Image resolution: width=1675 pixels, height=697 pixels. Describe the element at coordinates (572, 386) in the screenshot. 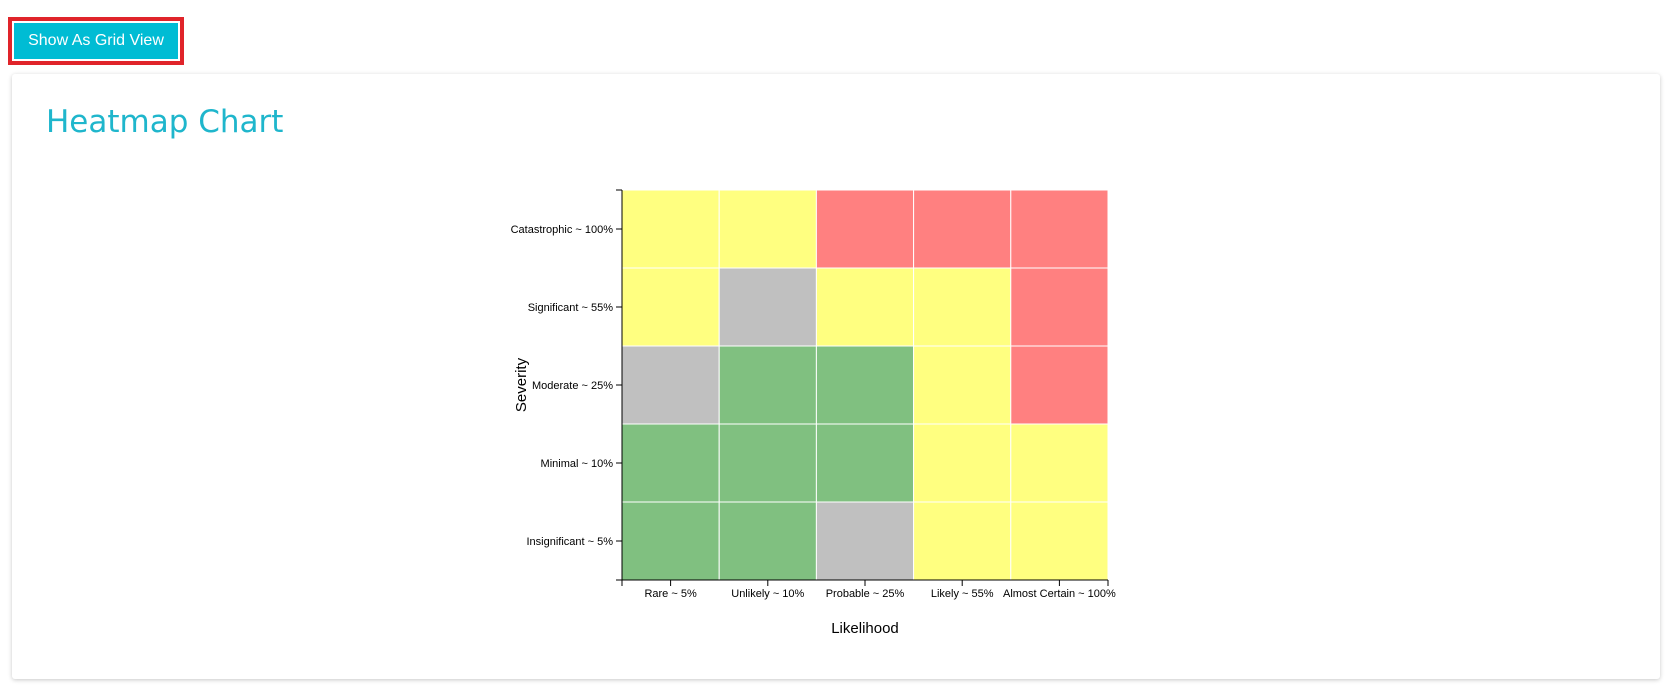

I see `y-tick-label: Moderate ~ 25%` at that location.